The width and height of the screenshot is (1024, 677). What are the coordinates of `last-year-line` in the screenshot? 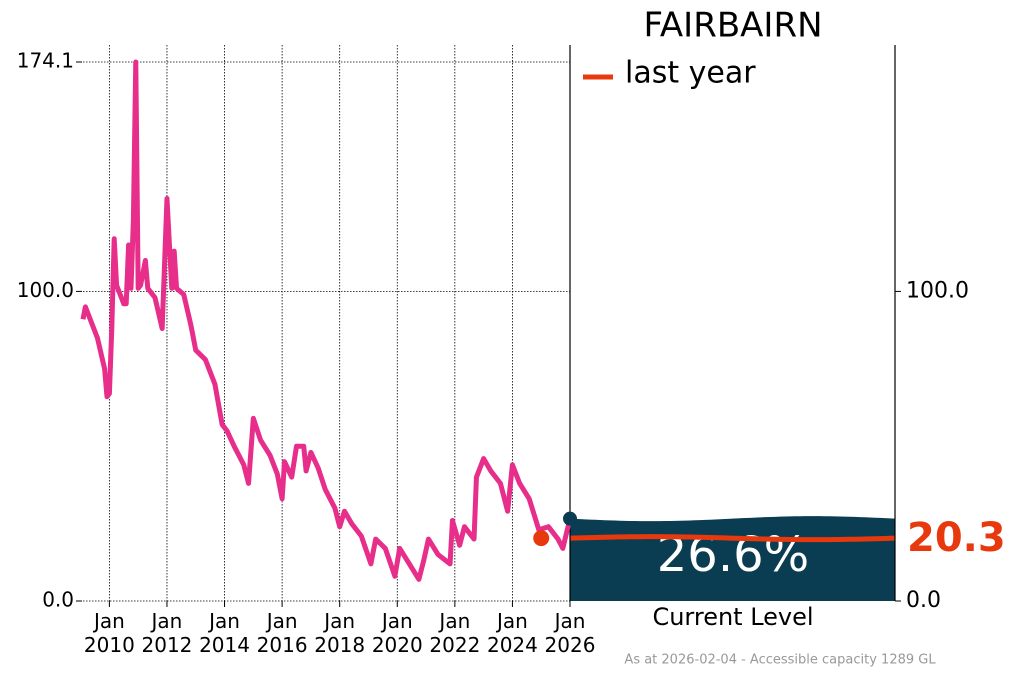 It's located at (732, 538).